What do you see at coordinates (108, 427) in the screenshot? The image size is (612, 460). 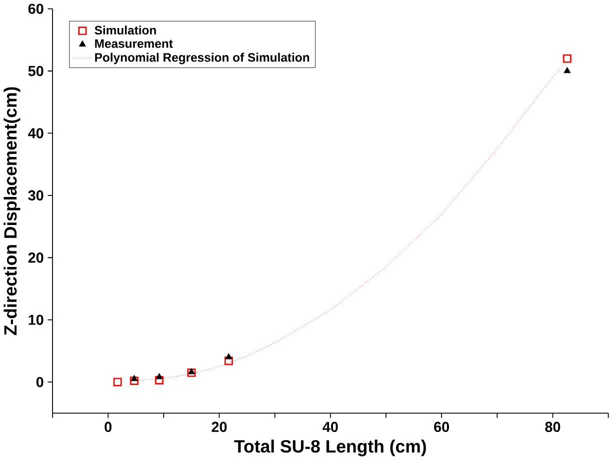 I see `x-tick-label: 0` at bounding box center [108, 427].